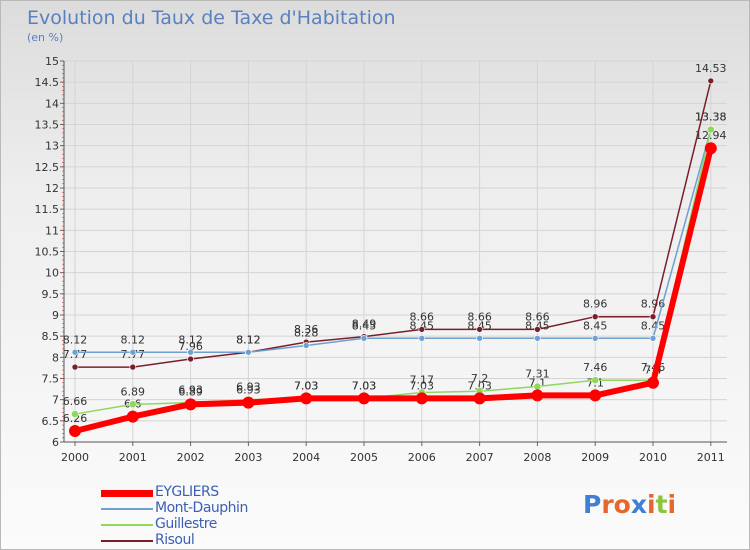 The width and height of the screenshot is (750, 550). What do you see at coordinates (51, 336) in the screenshot?
I see `y-tick-label: 8.5` at bounding box center [51, 336].